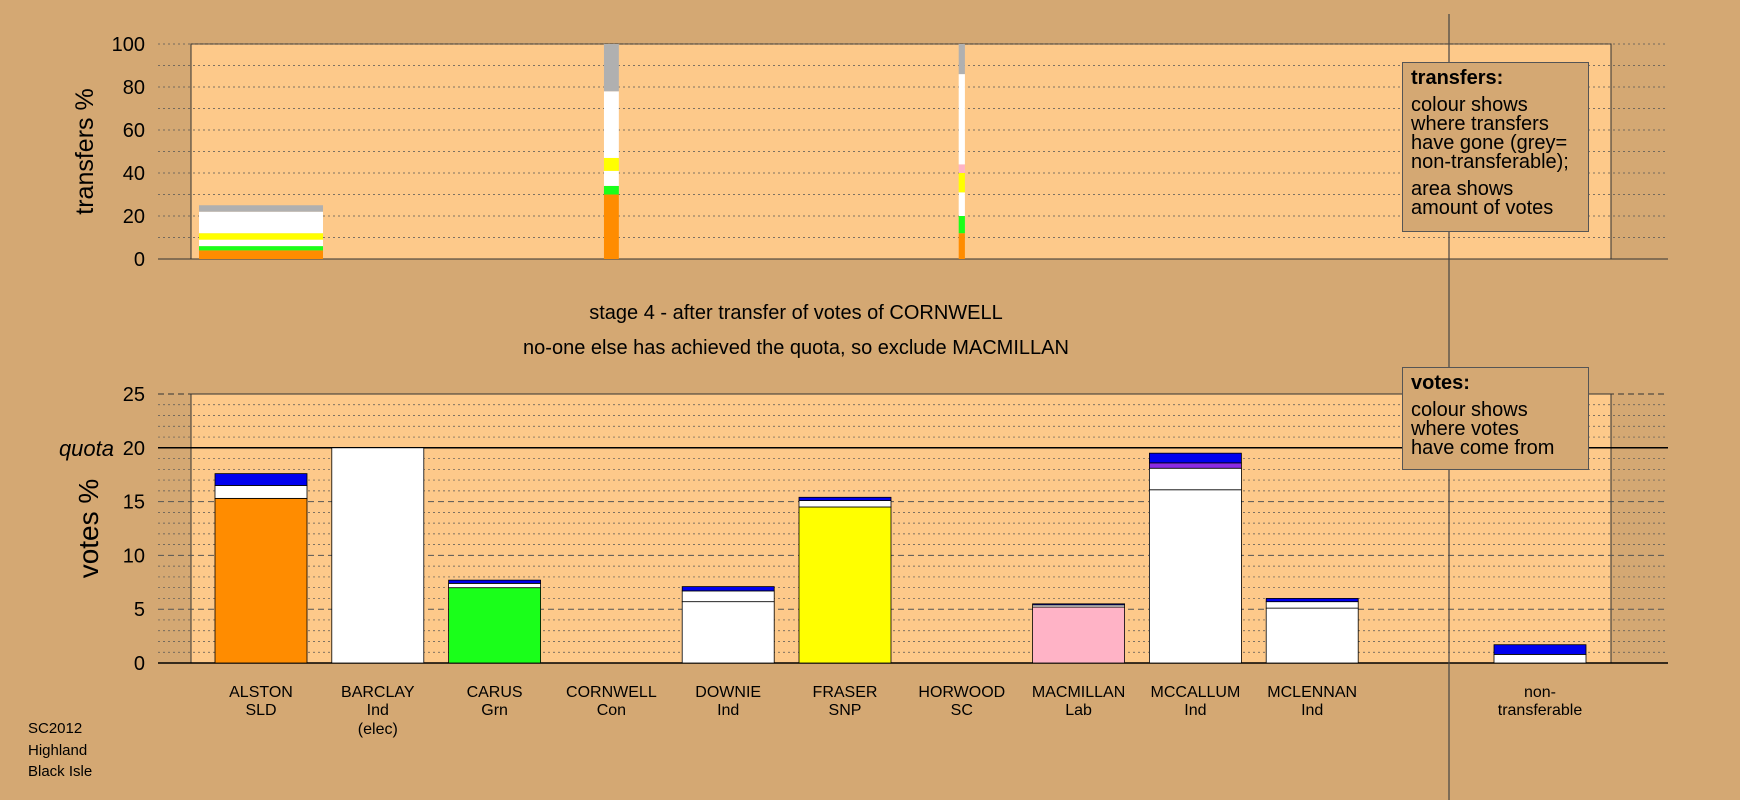 The image size is (1740, 800). Describe the element at coordinates (261, 692) in the screenshot. I see `candidate-name-label: ALSTON` at that location.